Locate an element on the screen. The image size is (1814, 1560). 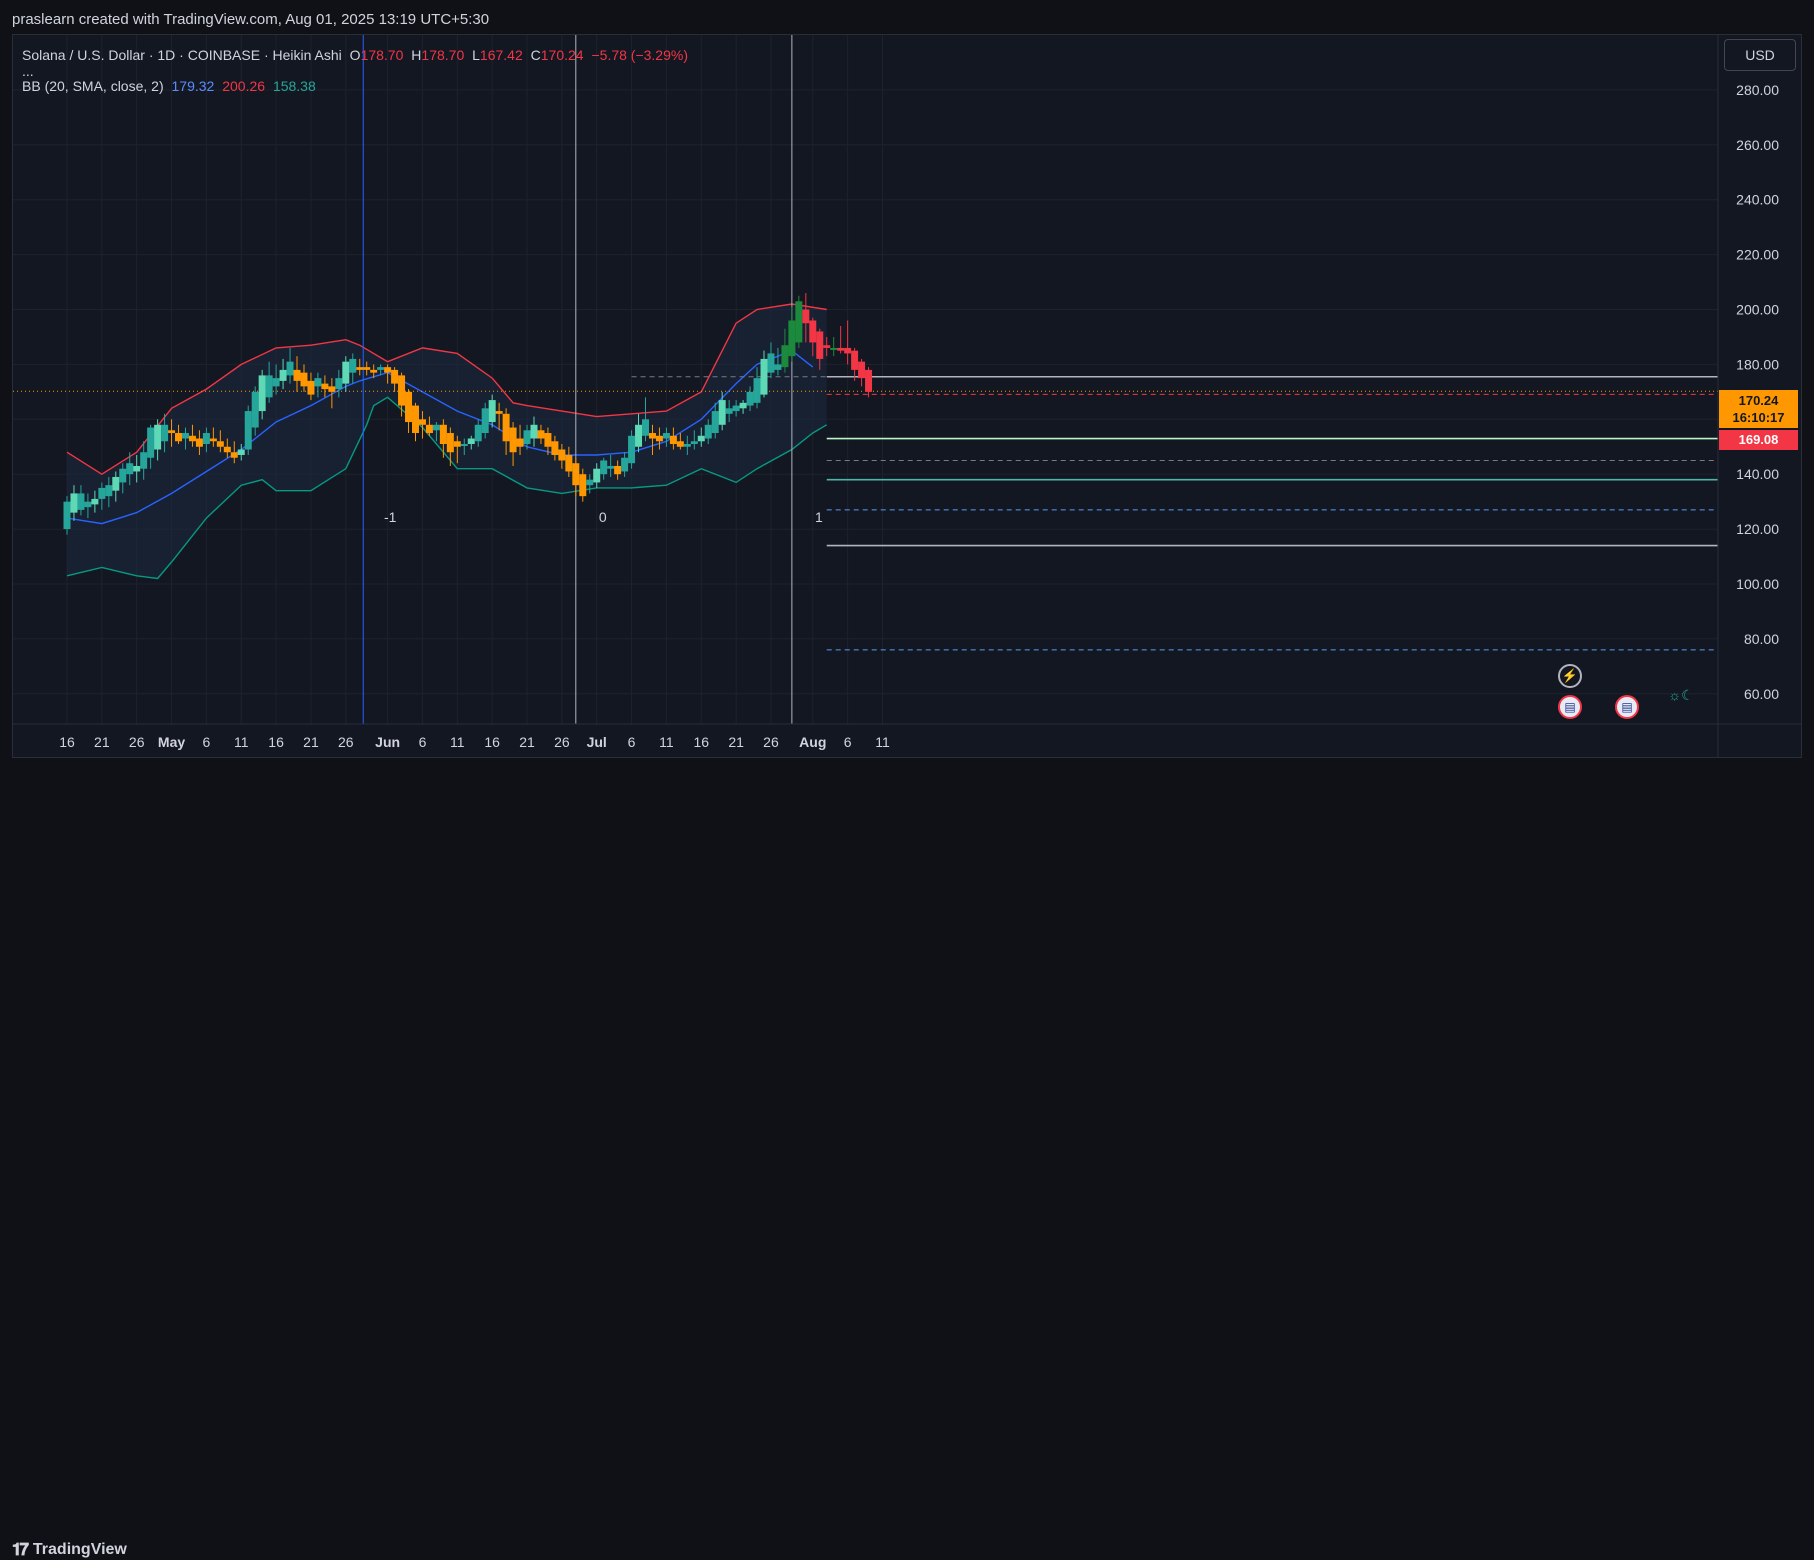
vertical-marker-label: -1 is located at coordinates (390, 517).